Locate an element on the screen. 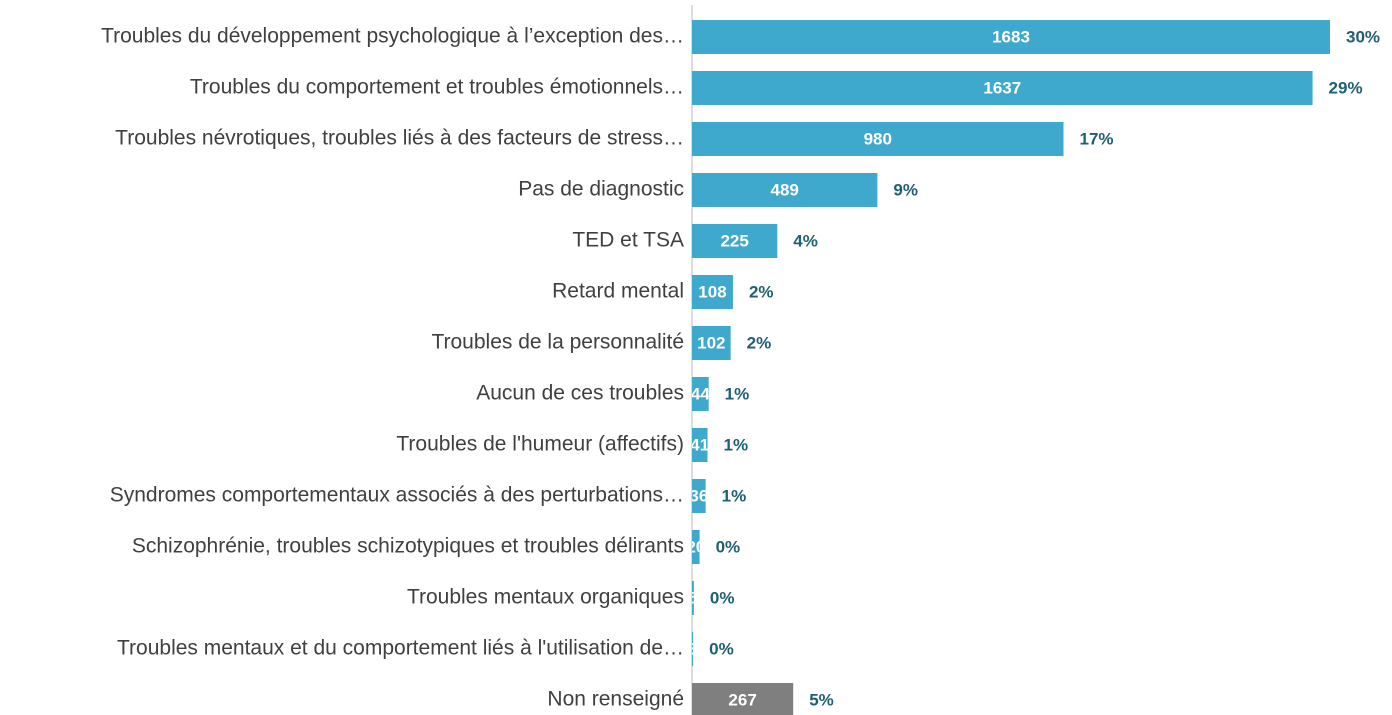 The height and width of the screenshot is (715, 1392). category-label: Retard mental is located at coordinates (618, 291).